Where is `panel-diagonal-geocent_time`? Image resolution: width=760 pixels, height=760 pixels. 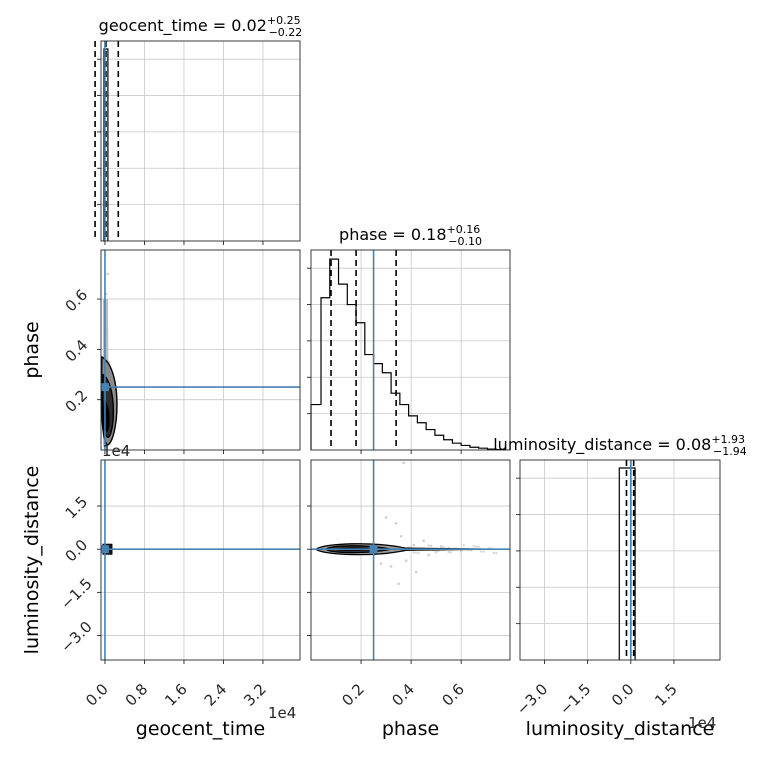
panel-diagonal-geocent_time is located at coordinates (200, 141).